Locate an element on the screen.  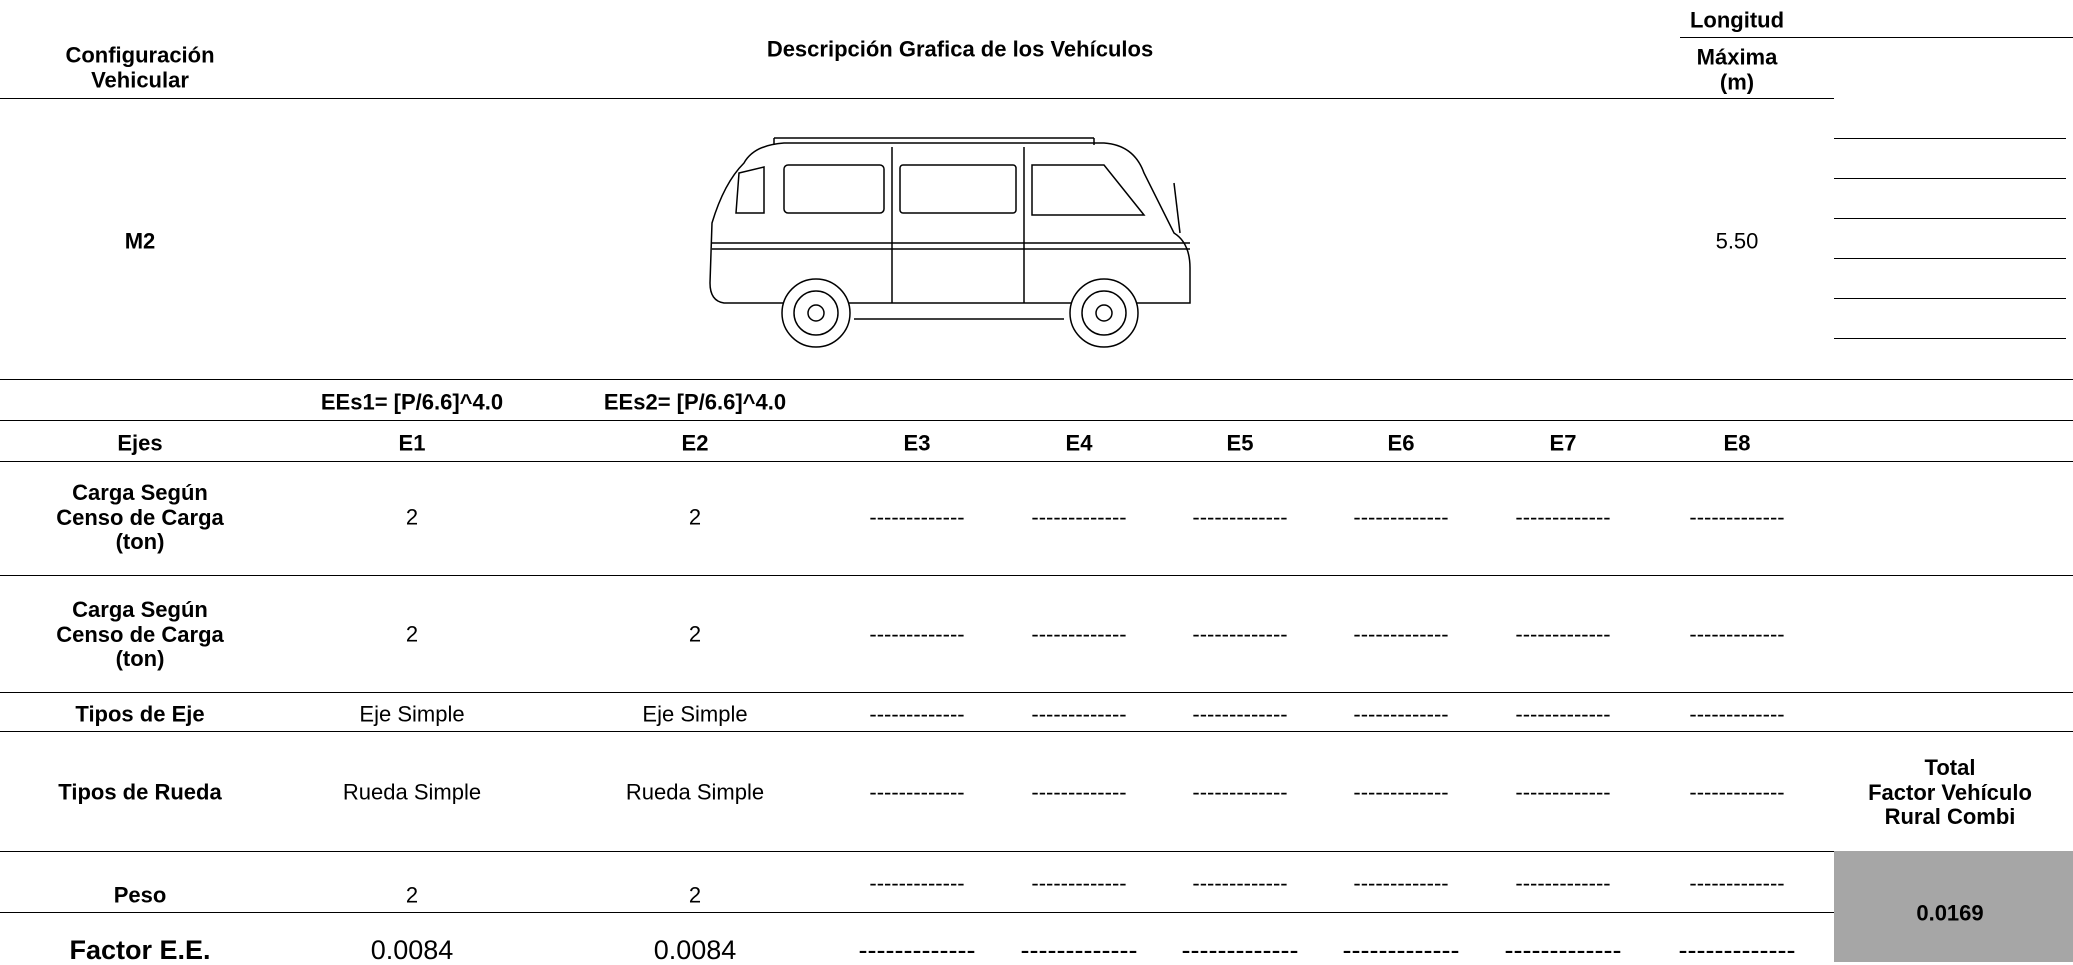
column-header: E1 is located at coordinates (412, 443).